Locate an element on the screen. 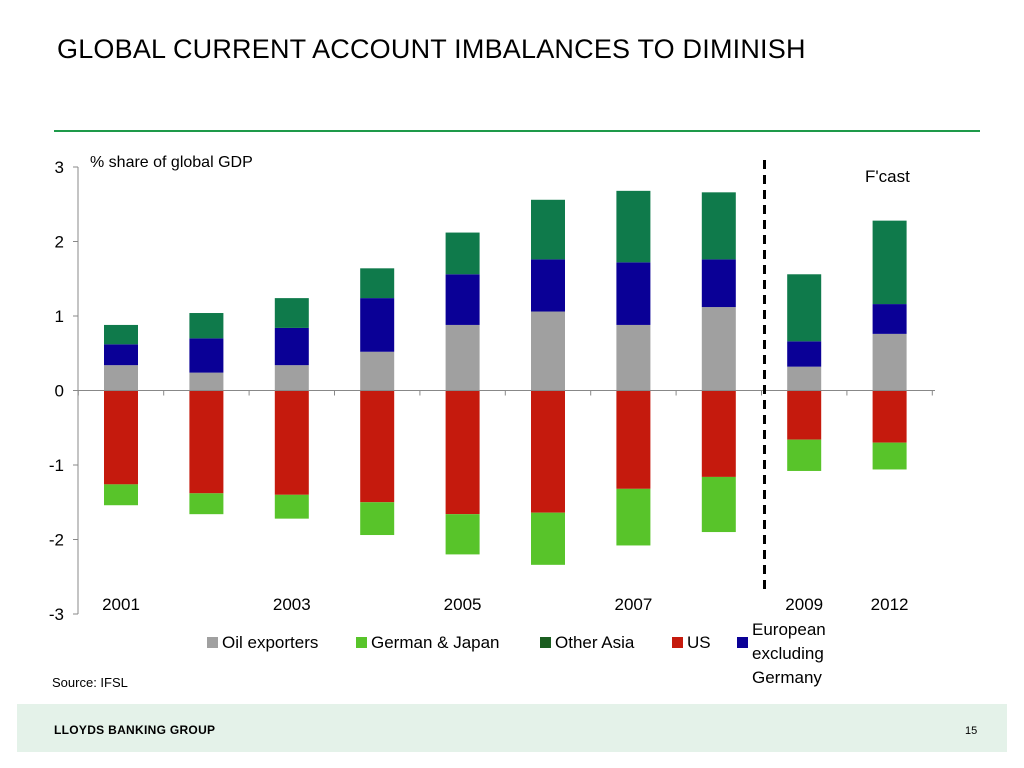 This screenshot has height=768, width=1024. x-tick-label: 2001 is located at coordinates (121, 604).